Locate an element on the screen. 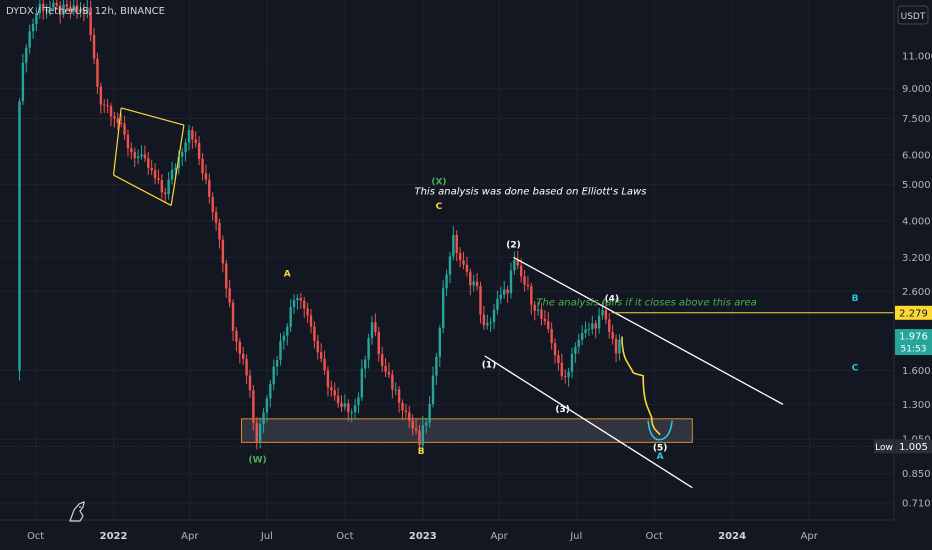 This screenshot has height=550, width=932. y-tick-label: 0.850 is located at coordinates (916, 474).